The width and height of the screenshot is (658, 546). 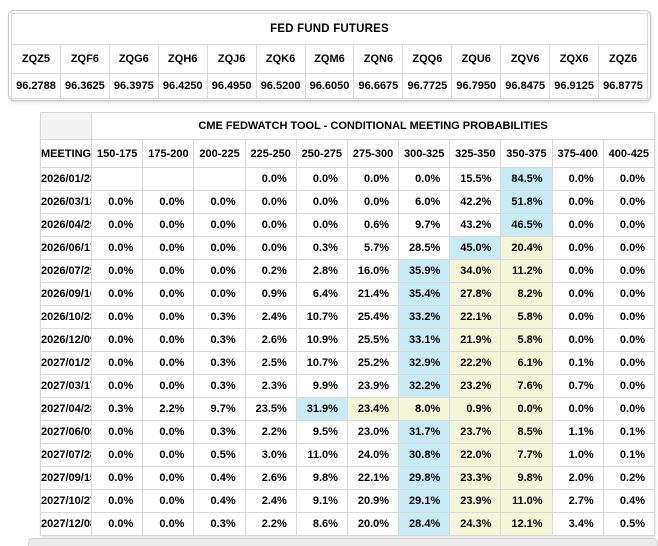 I want to click on probability-cell: 10.7%, so click(x=321, y=317).